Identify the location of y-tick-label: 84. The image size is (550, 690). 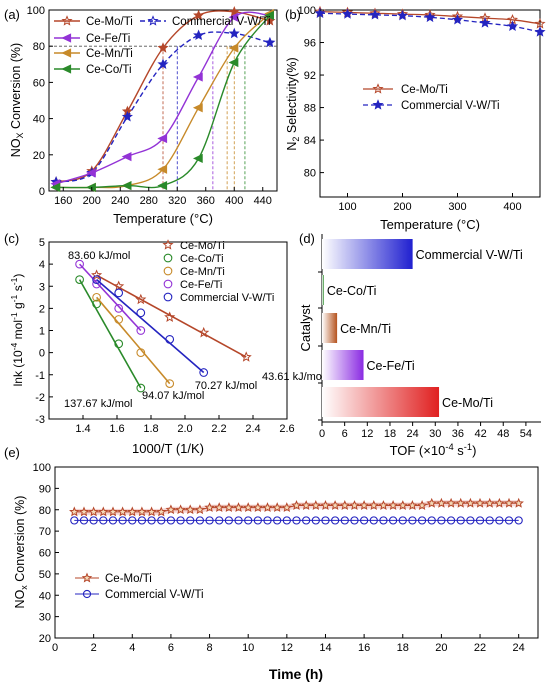
(310, 141).